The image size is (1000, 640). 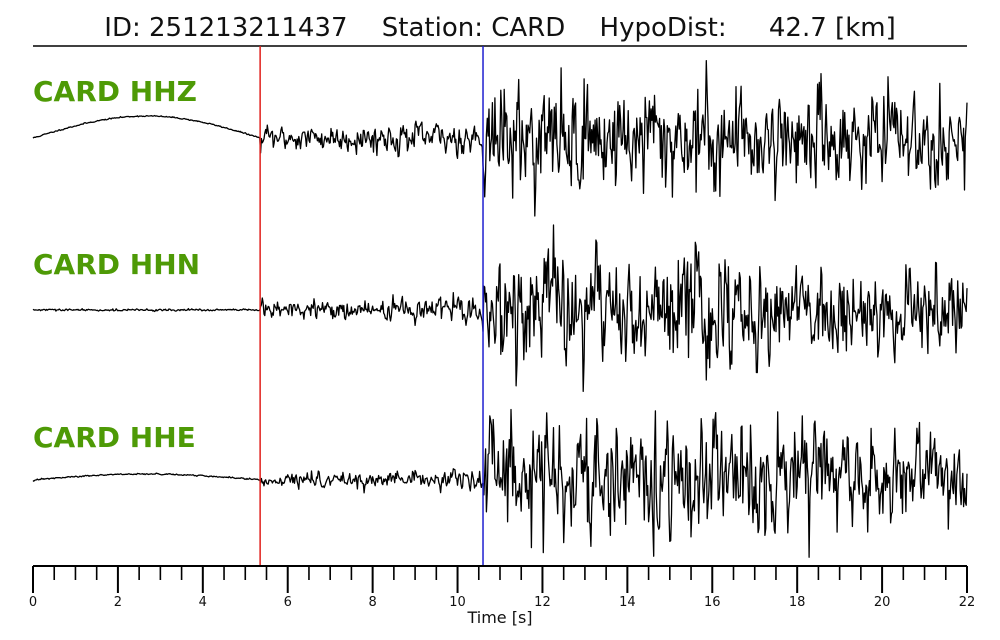 I want to click on tick-label: 12, so click(x=542, y=602).